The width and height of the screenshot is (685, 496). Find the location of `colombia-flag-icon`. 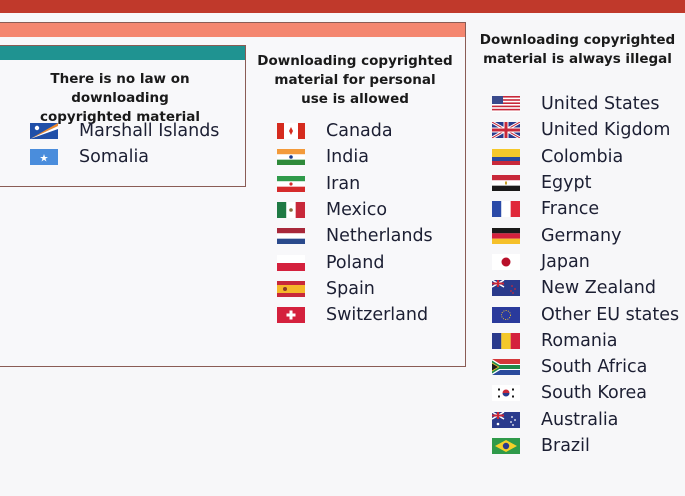

colombia-flag-icon is located at coordinates (506, 156).